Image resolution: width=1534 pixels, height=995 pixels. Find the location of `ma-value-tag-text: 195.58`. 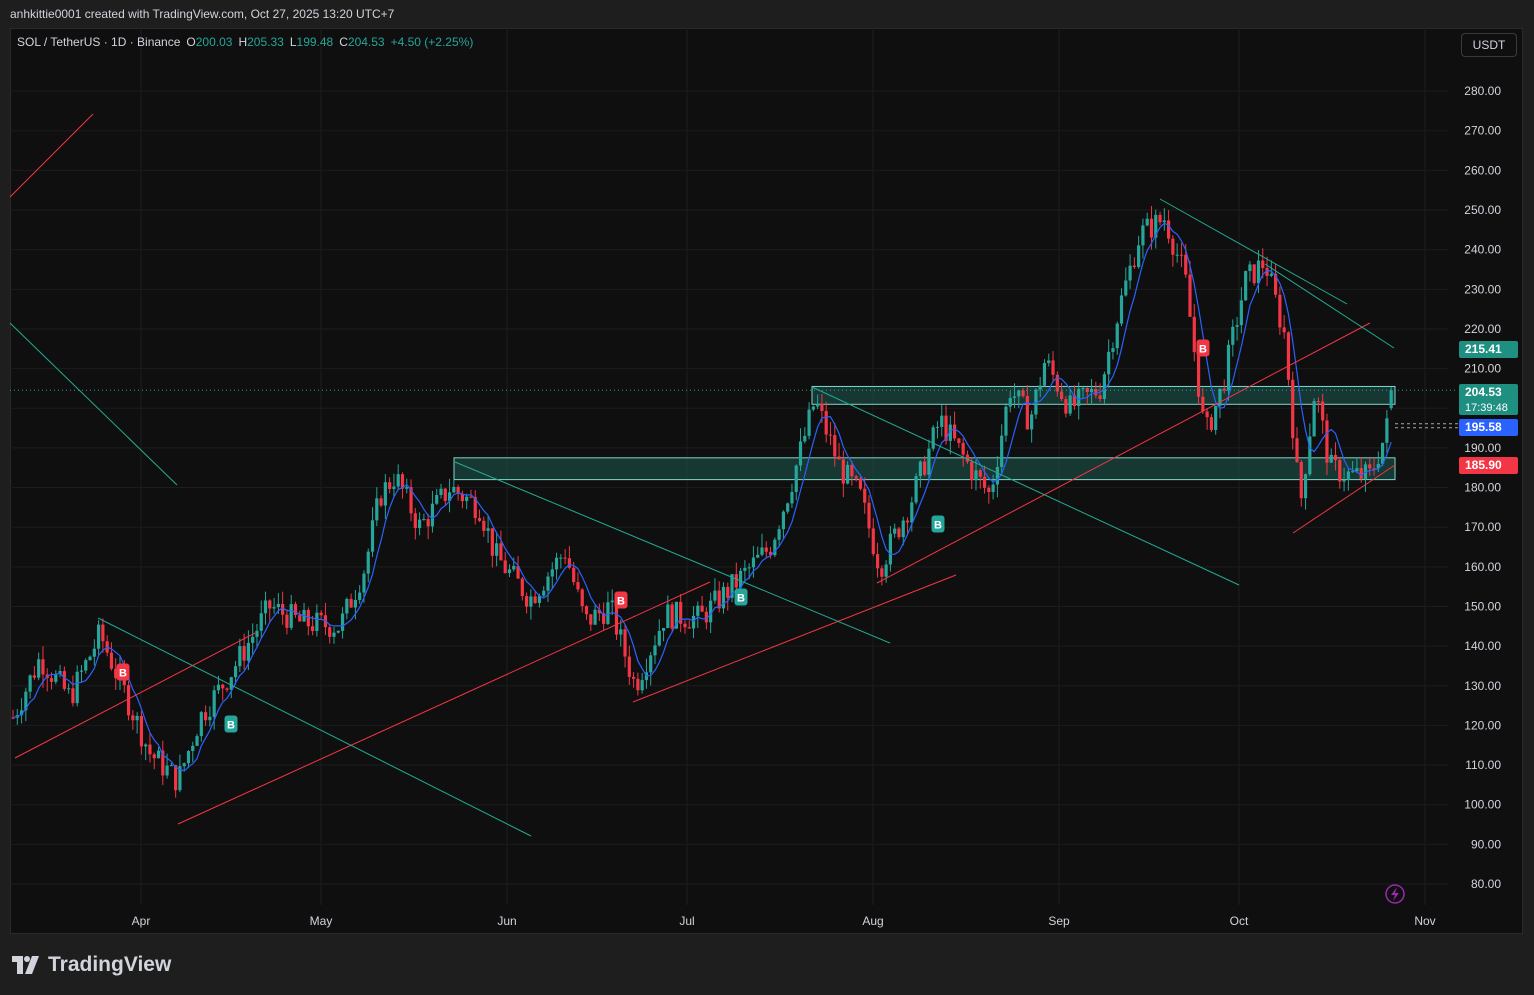

ma-value-tag-text: 195.58 is located at coordinates (1483, 427).